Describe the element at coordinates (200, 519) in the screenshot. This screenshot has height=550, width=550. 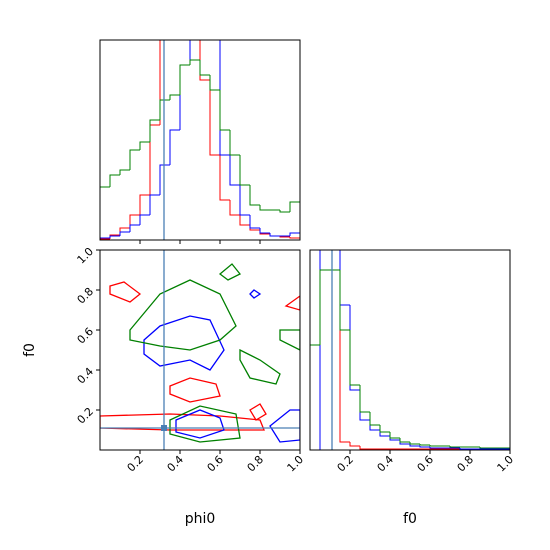
I see `x-axis-label: phi0` at that location.